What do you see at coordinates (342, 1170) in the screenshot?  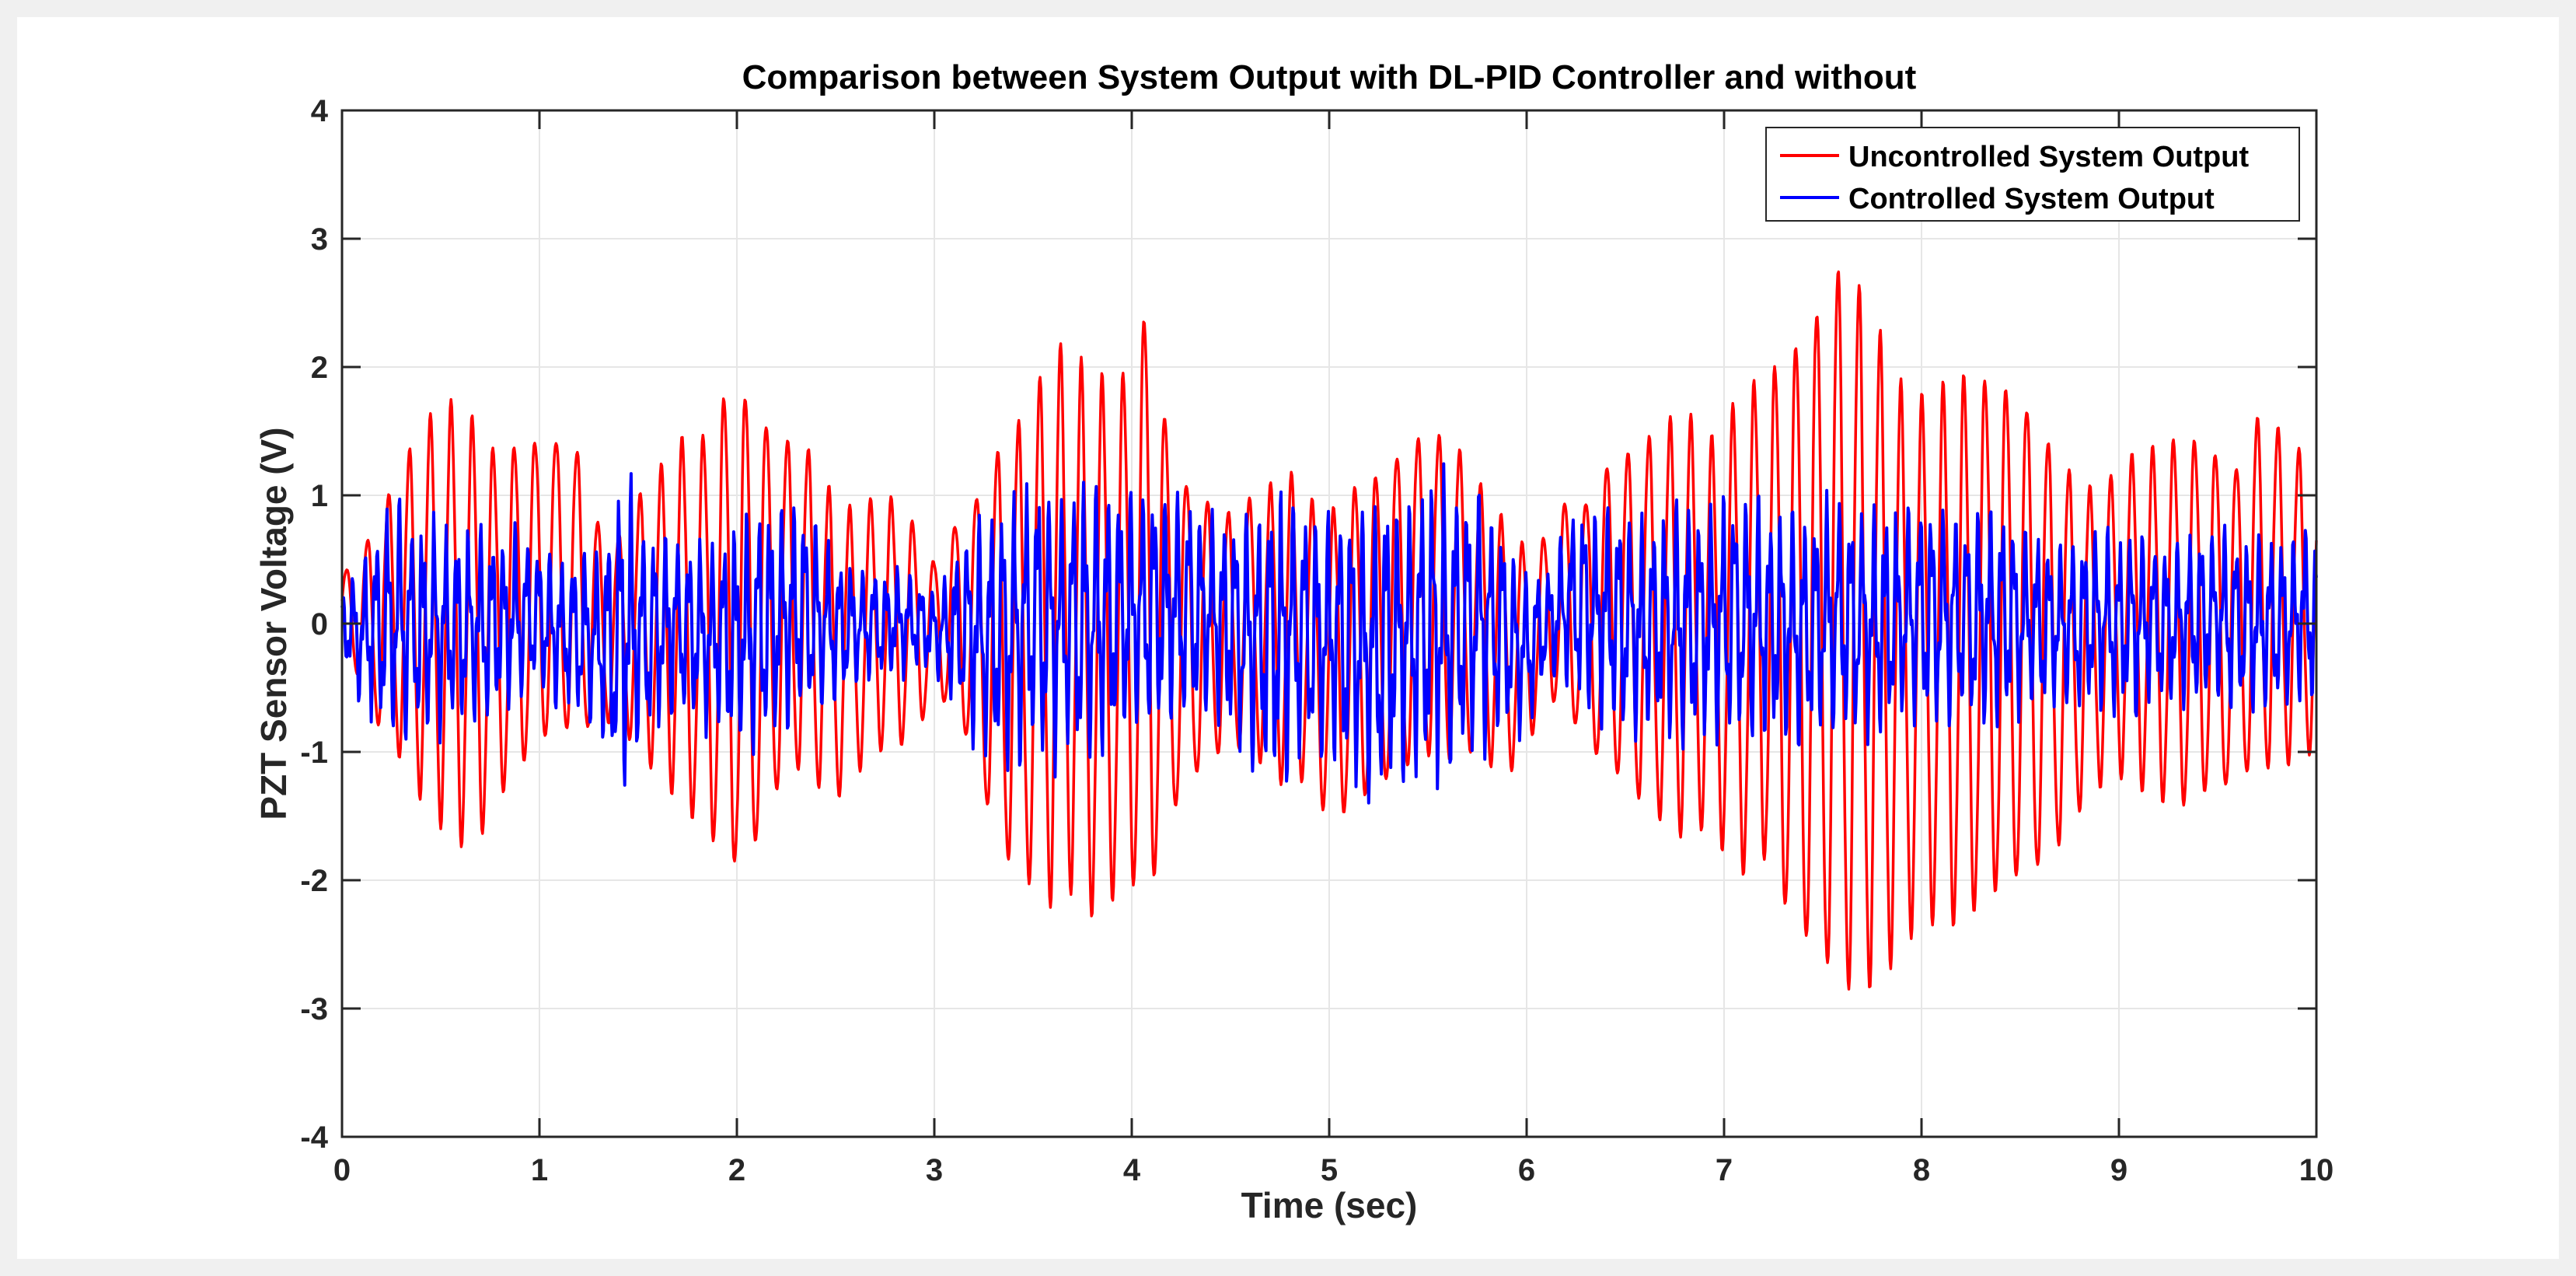 I see `x-tick-label: 0` at bounding box center [342, 1170].